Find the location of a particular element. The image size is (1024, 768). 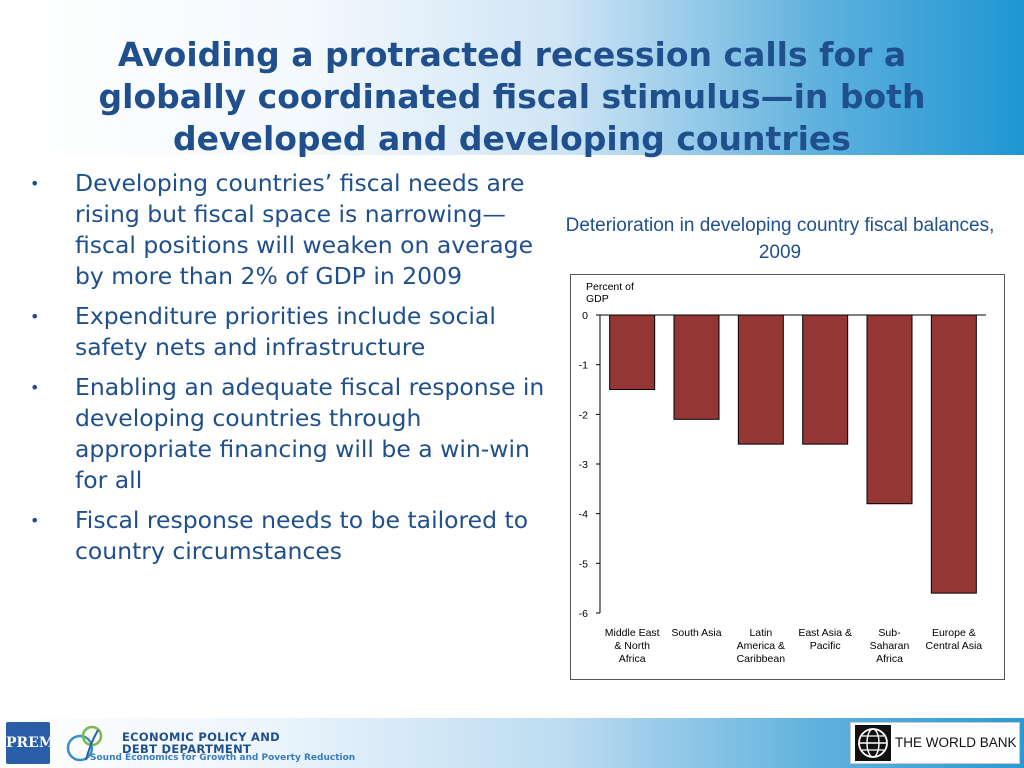

world-bank-logo: THE WORLD BANK is located at coordinates (935, 743).